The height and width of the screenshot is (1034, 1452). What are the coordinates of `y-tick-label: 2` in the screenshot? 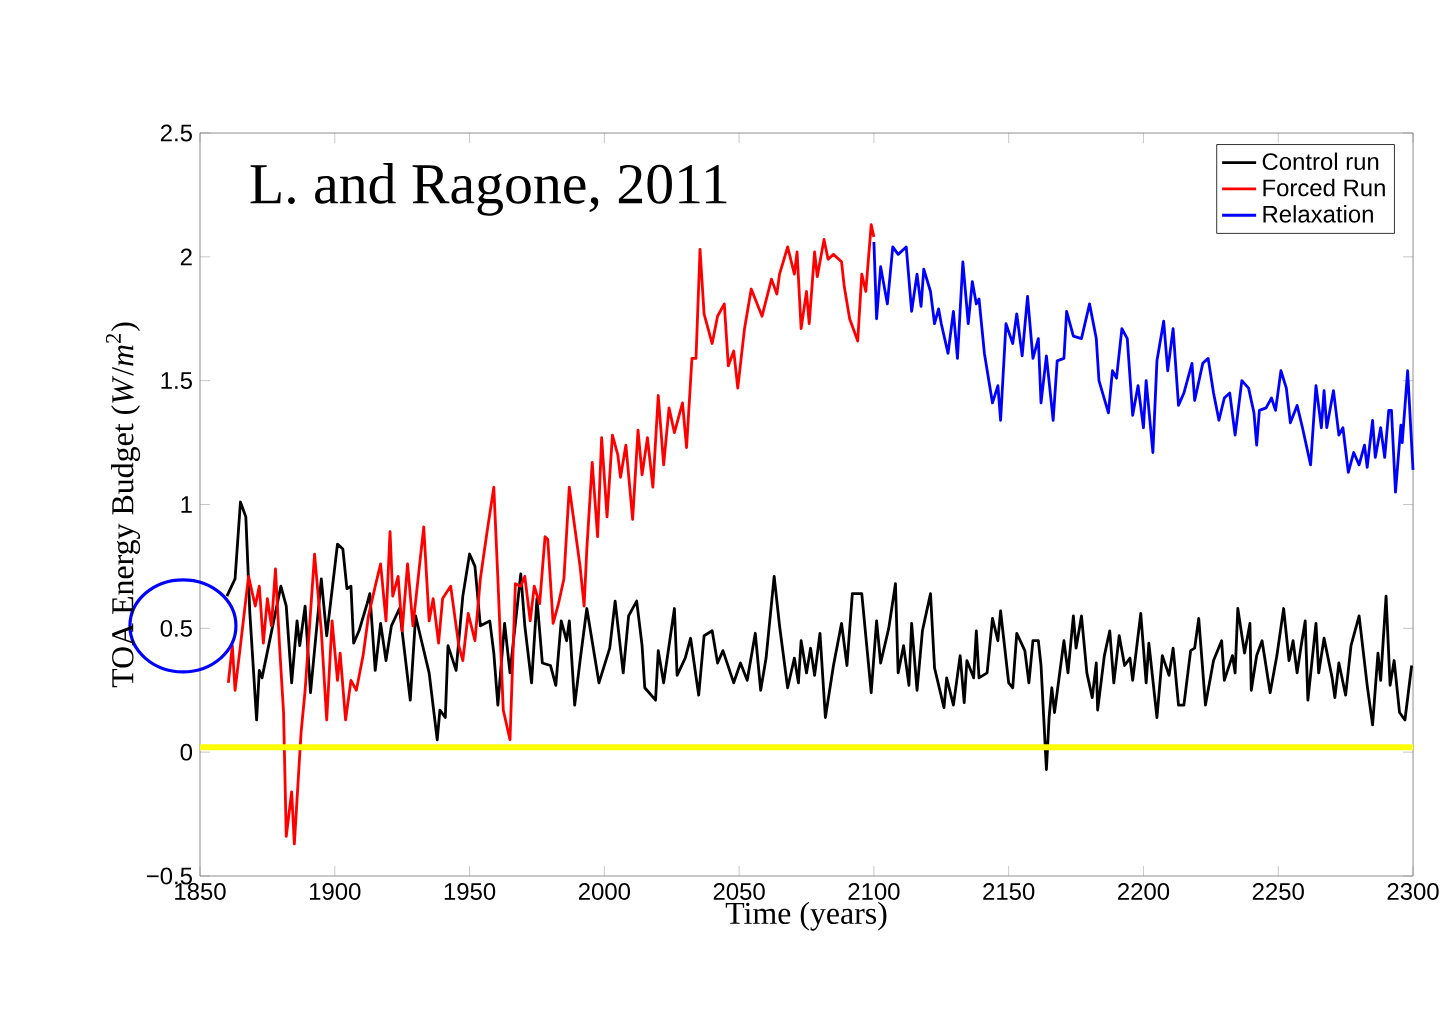 It's located at (186, 257).